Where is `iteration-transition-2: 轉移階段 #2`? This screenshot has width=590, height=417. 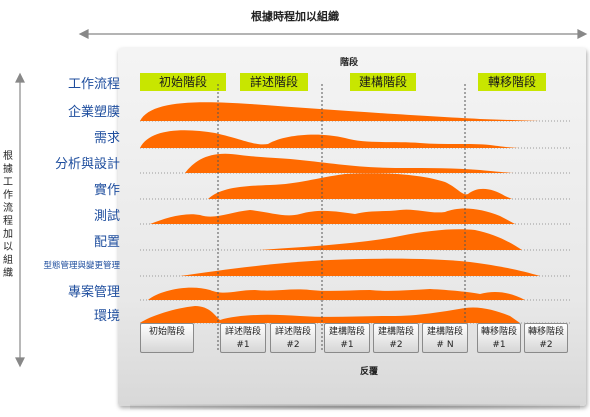
iteration-transition-2: 轉移階段 #2 is located at coordinates (546, 338).